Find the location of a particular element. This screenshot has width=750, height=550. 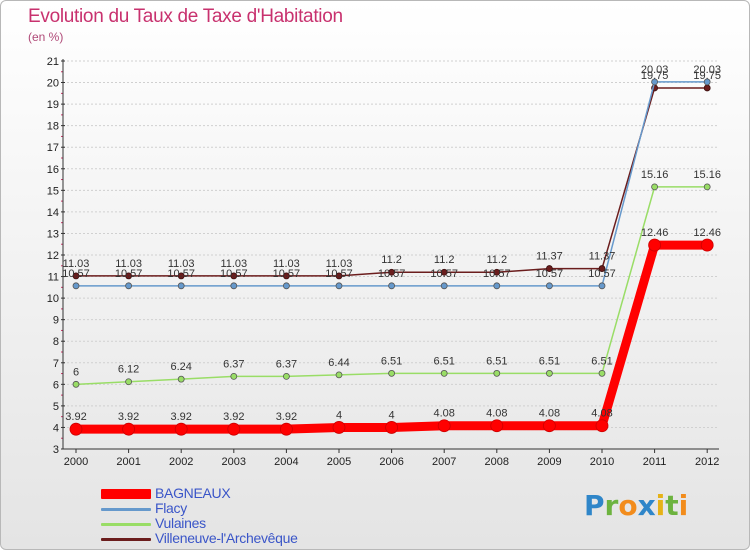

x-tick-label: 2004 is located at coordinates (286, 462).